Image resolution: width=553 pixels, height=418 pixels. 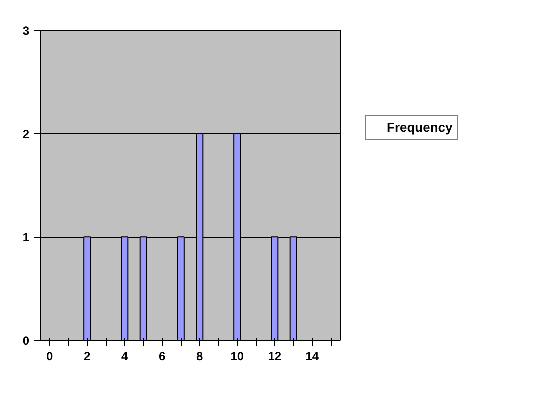 What do you see at coordinates (88, 357) in the screenshot?
I see `x-tick-label: 2` at bounding box center [88, 357].